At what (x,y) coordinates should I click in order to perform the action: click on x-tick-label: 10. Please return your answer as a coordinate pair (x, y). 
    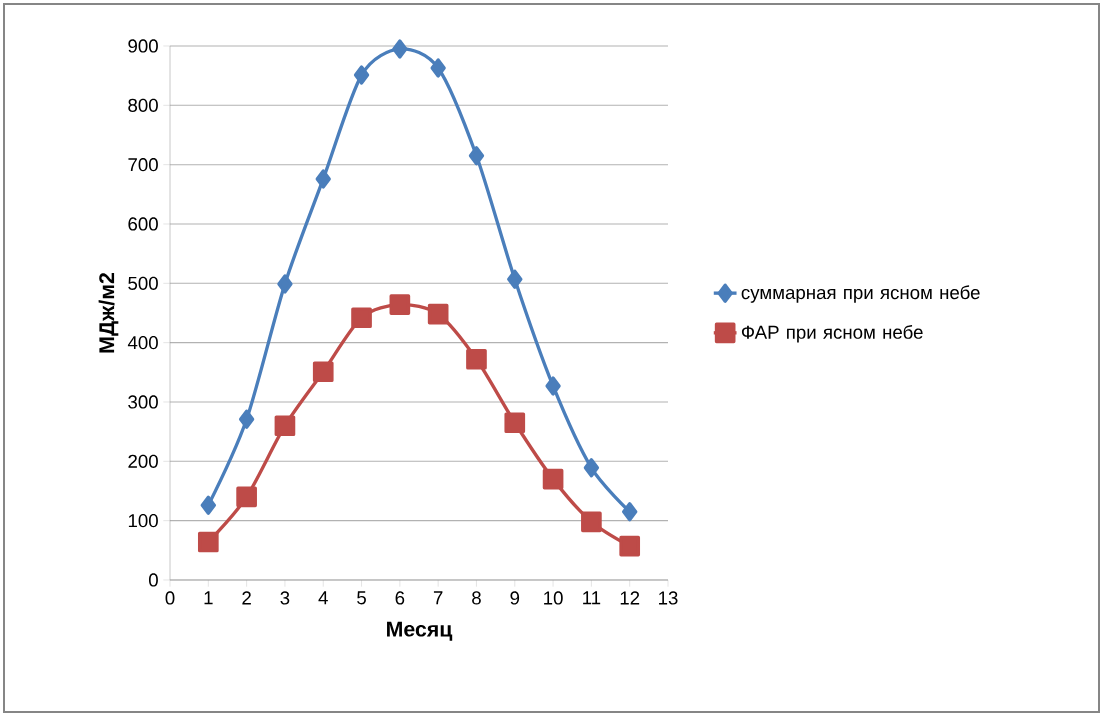
    Looking at the image, I should click on (553, 598).